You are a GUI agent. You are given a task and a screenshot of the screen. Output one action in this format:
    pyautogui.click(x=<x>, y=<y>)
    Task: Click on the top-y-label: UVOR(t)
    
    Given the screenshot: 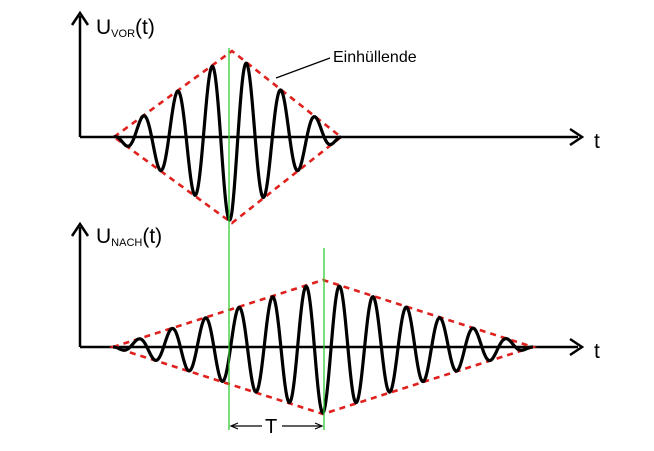 What is the action you would take?
    pyautogui.click(x=125, y=28)
    